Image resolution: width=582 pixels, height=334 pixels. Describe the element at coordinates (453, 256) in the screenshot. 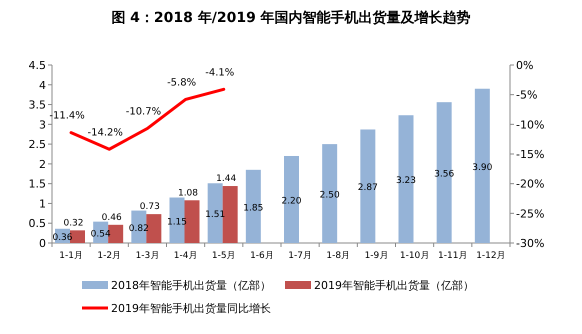

I see `x-tick-label: 1-11月` at that location.